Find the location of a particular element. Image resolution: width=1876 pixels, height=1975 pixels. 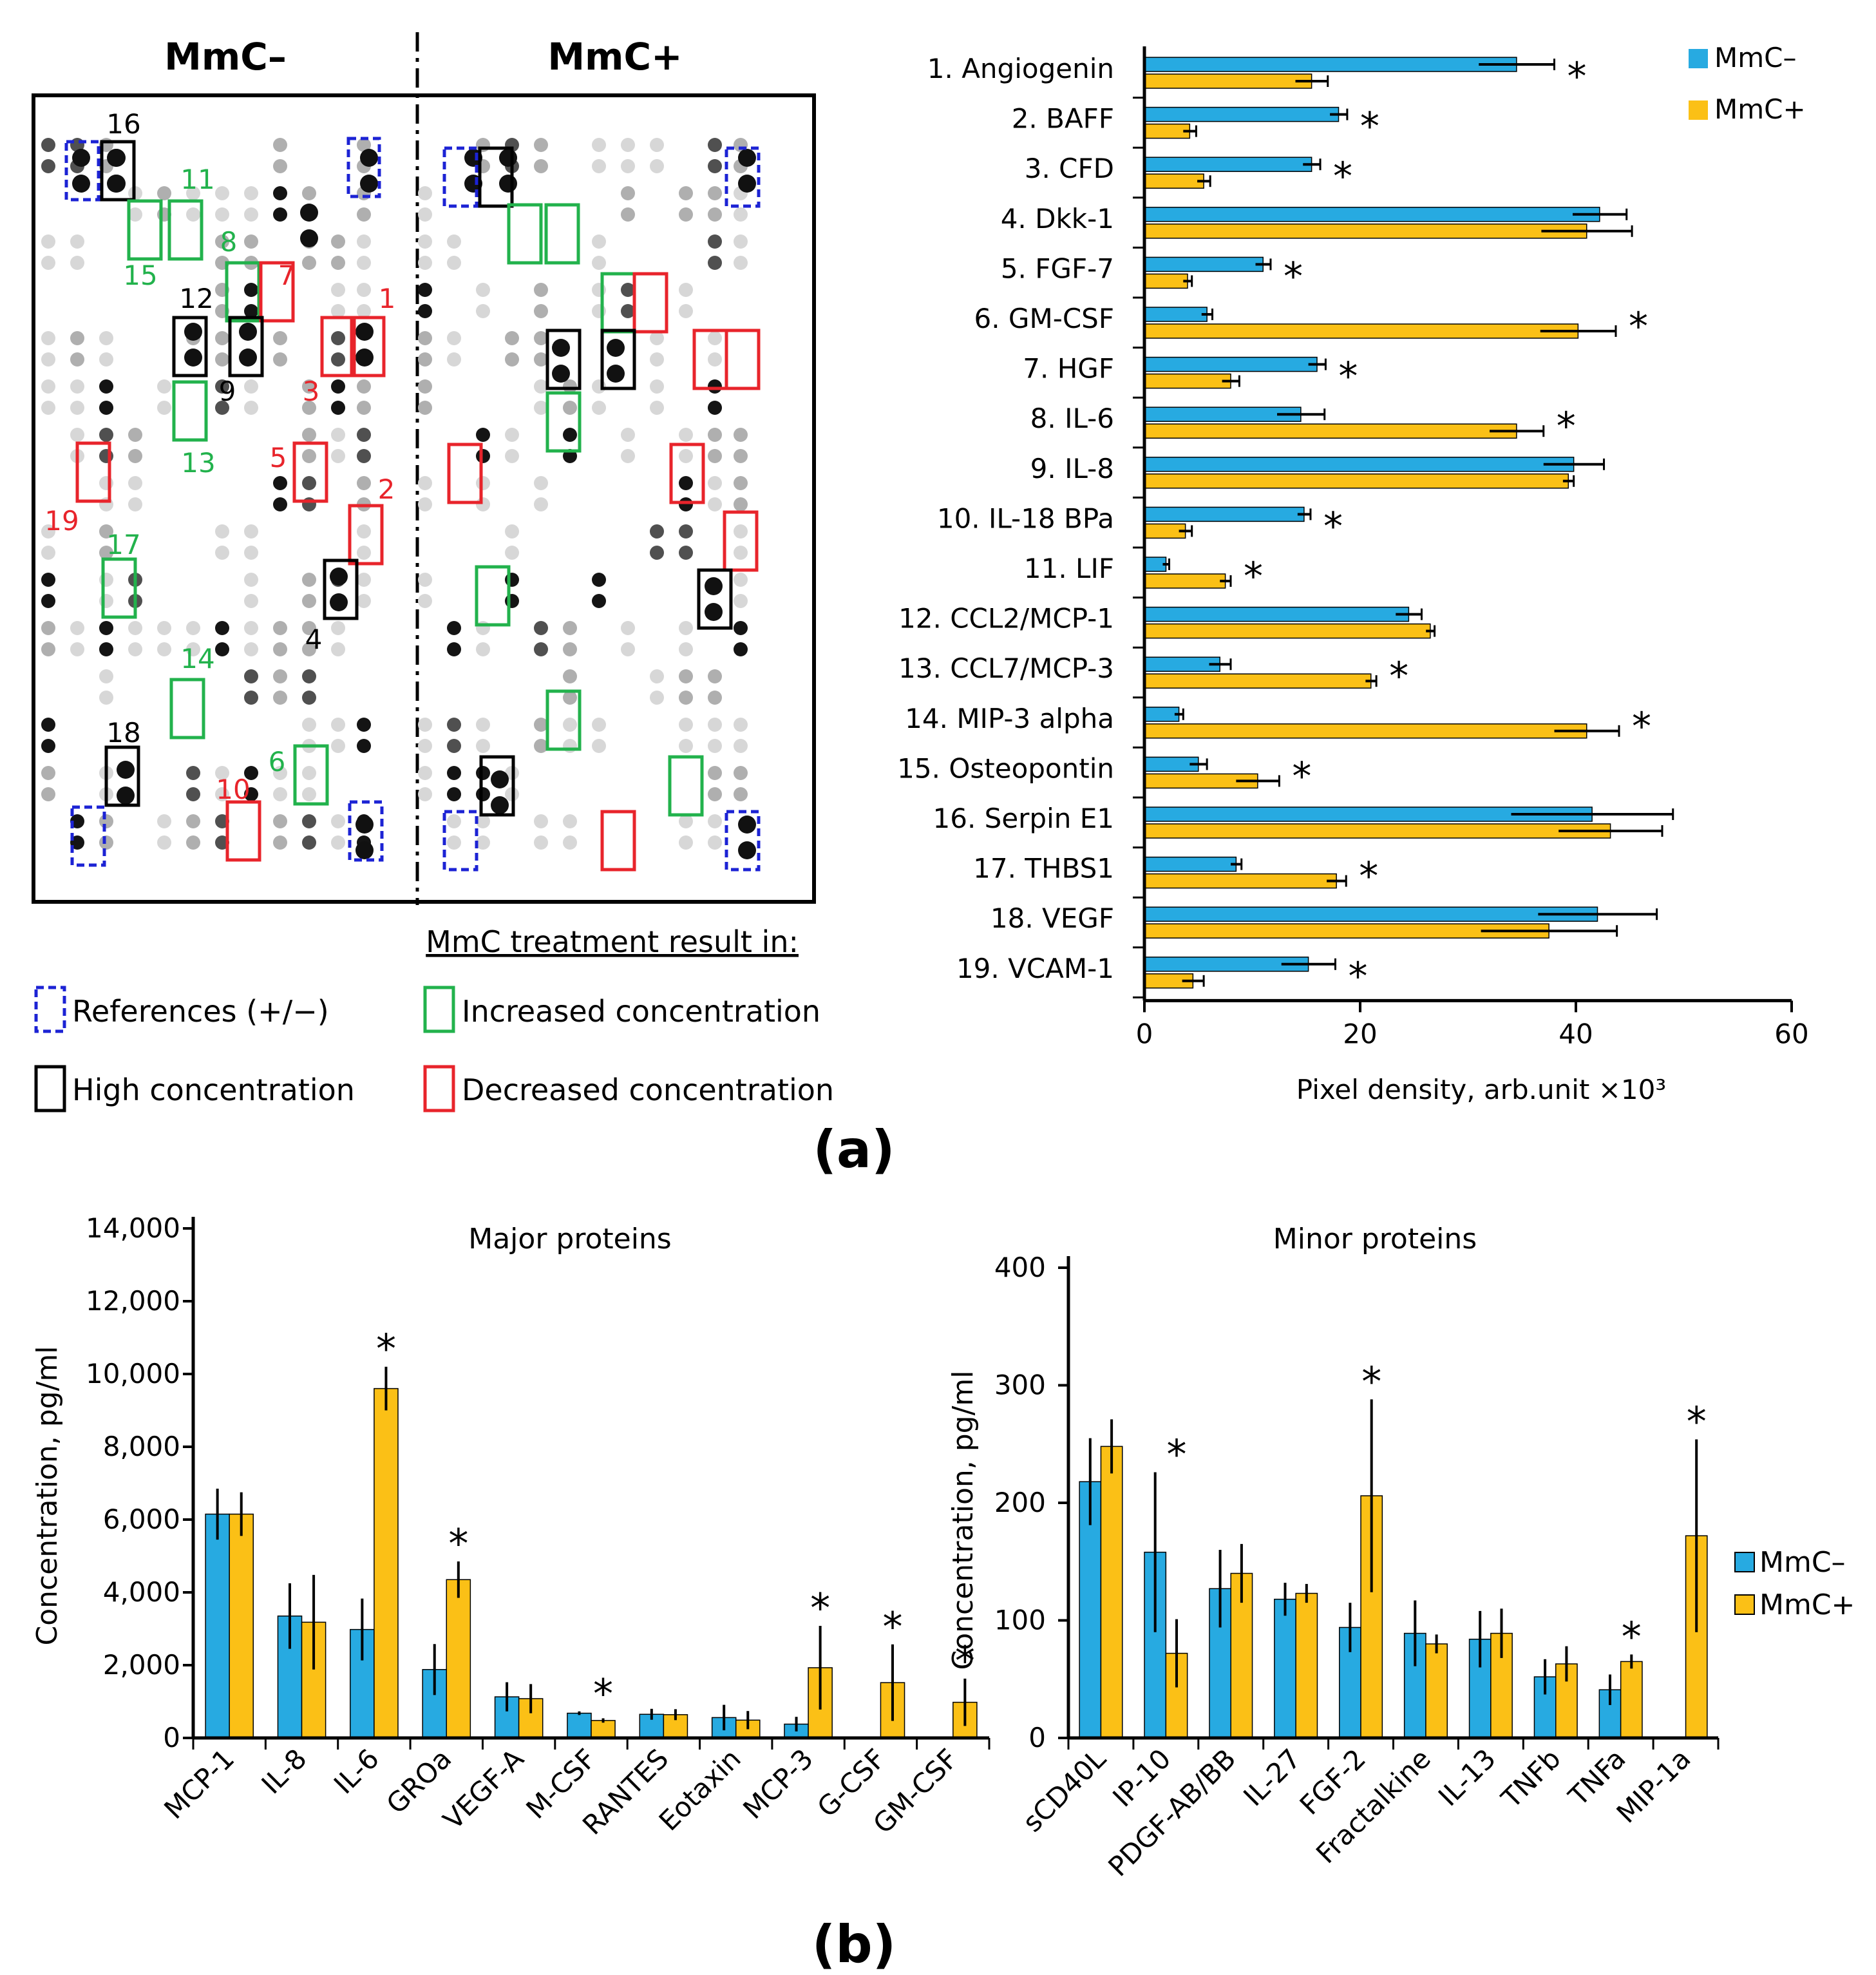

hchart-category-label: 12. CCL2/MCP-1 is located at coordinates (1006, 618).